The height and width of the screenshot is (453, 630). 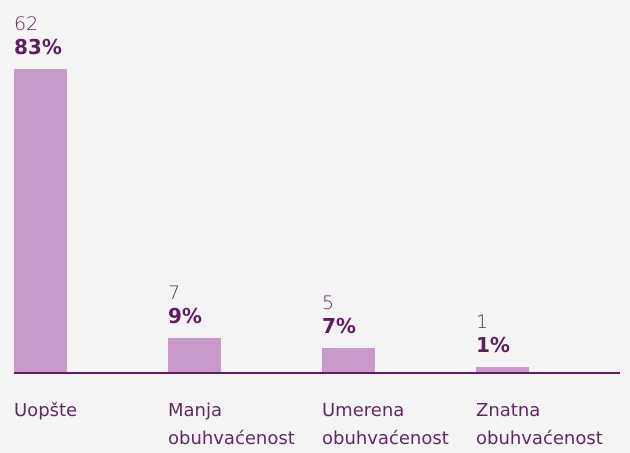 What do you see at coordinates (339, 325) in the screenshot?
I see `share-label: 7%` at bounding box center [339, 325].